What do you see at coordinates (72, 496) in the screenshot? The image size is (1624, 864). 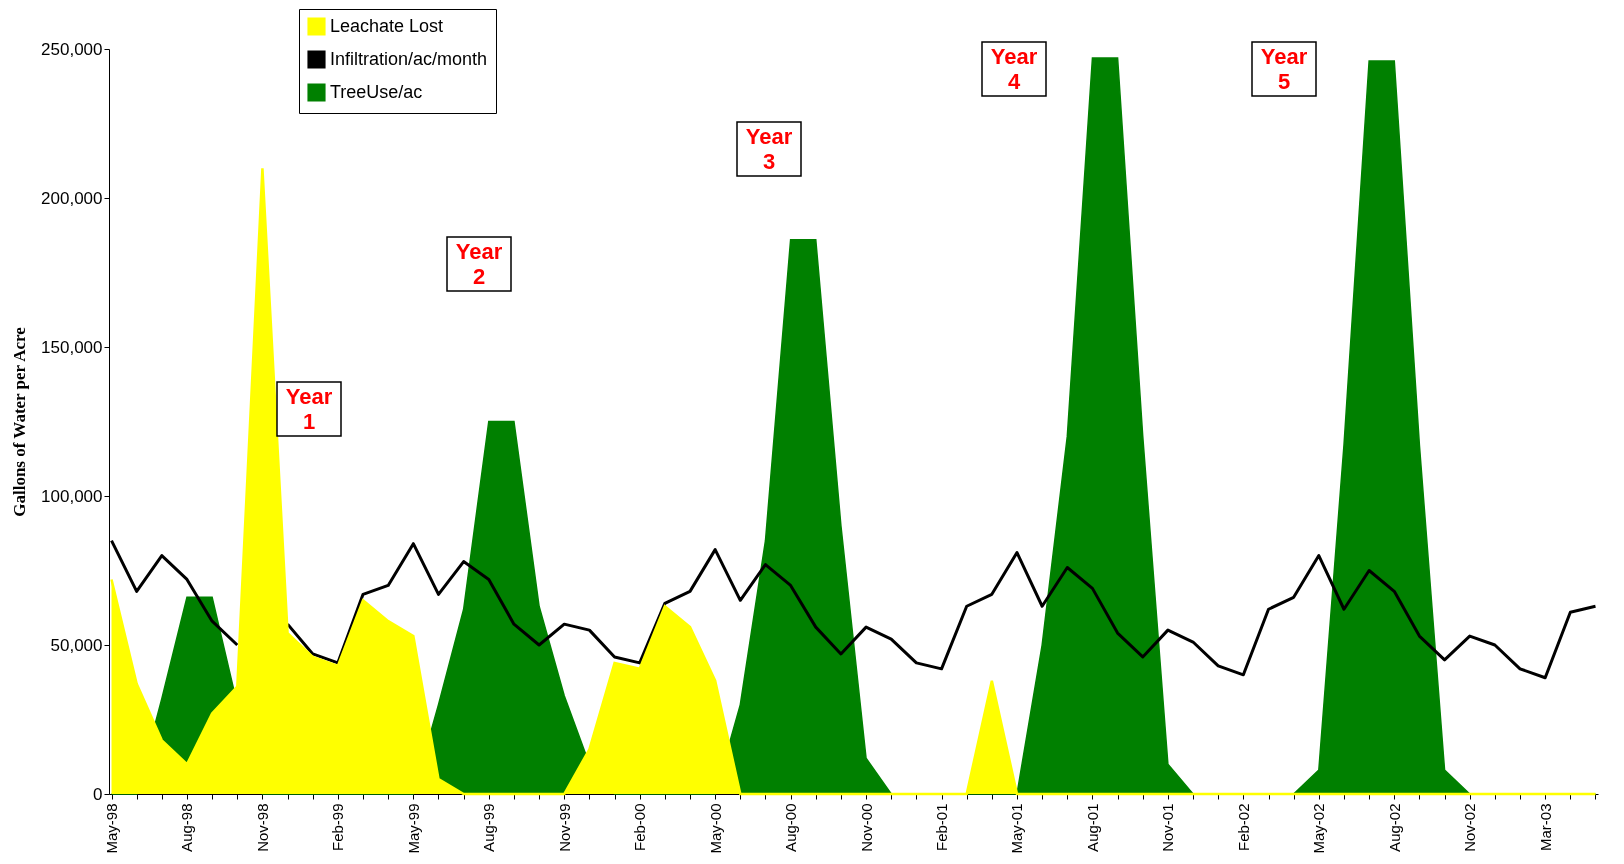 I see `y-tick-label: 100,000` at bounding box center [72, 496].